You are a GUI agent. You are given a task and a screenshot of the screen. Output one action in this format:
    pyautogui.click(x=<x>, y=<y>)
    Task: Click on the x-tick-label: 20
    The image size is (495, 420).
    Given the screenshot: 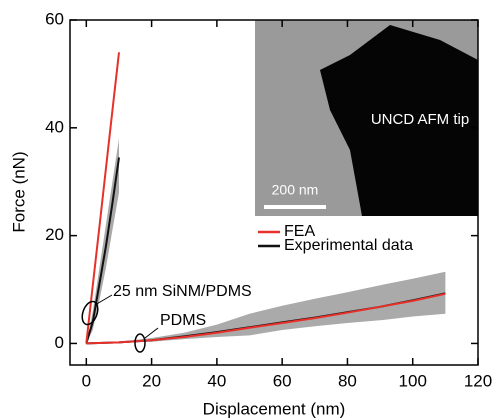 What is the action you would take?
    pyautogui.click(x=151, y=380)
    